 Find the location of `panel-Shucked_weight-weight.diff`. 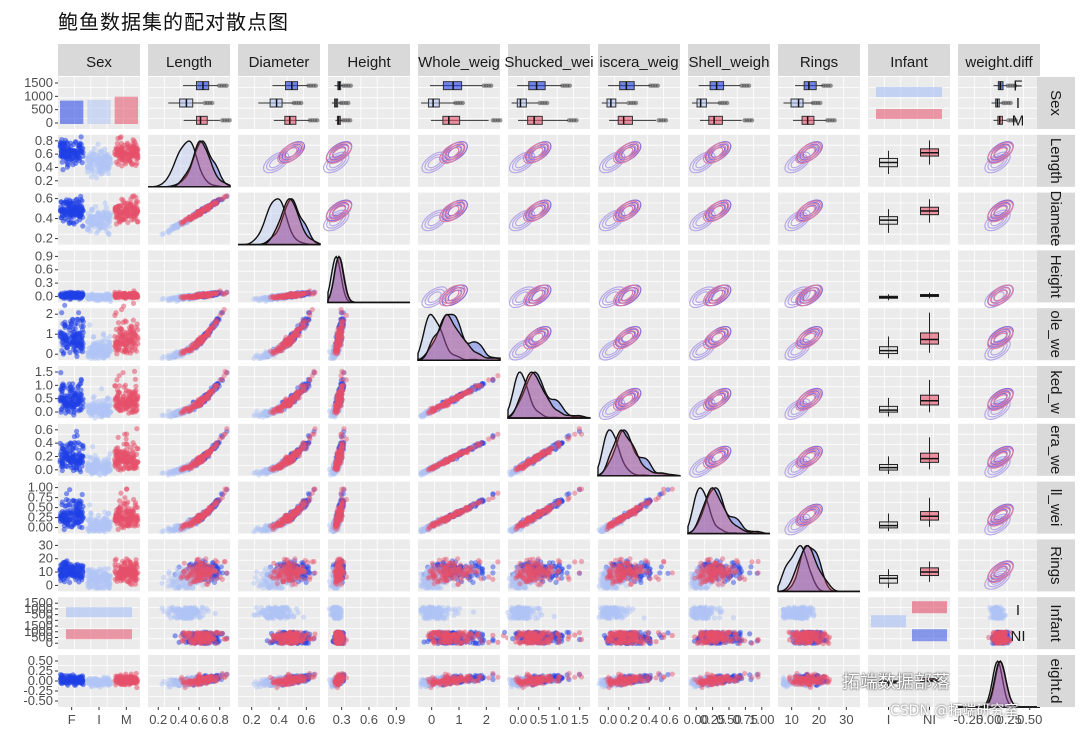

panel-Shucked_weight-weight.diff is located at coordinates (999, 393).